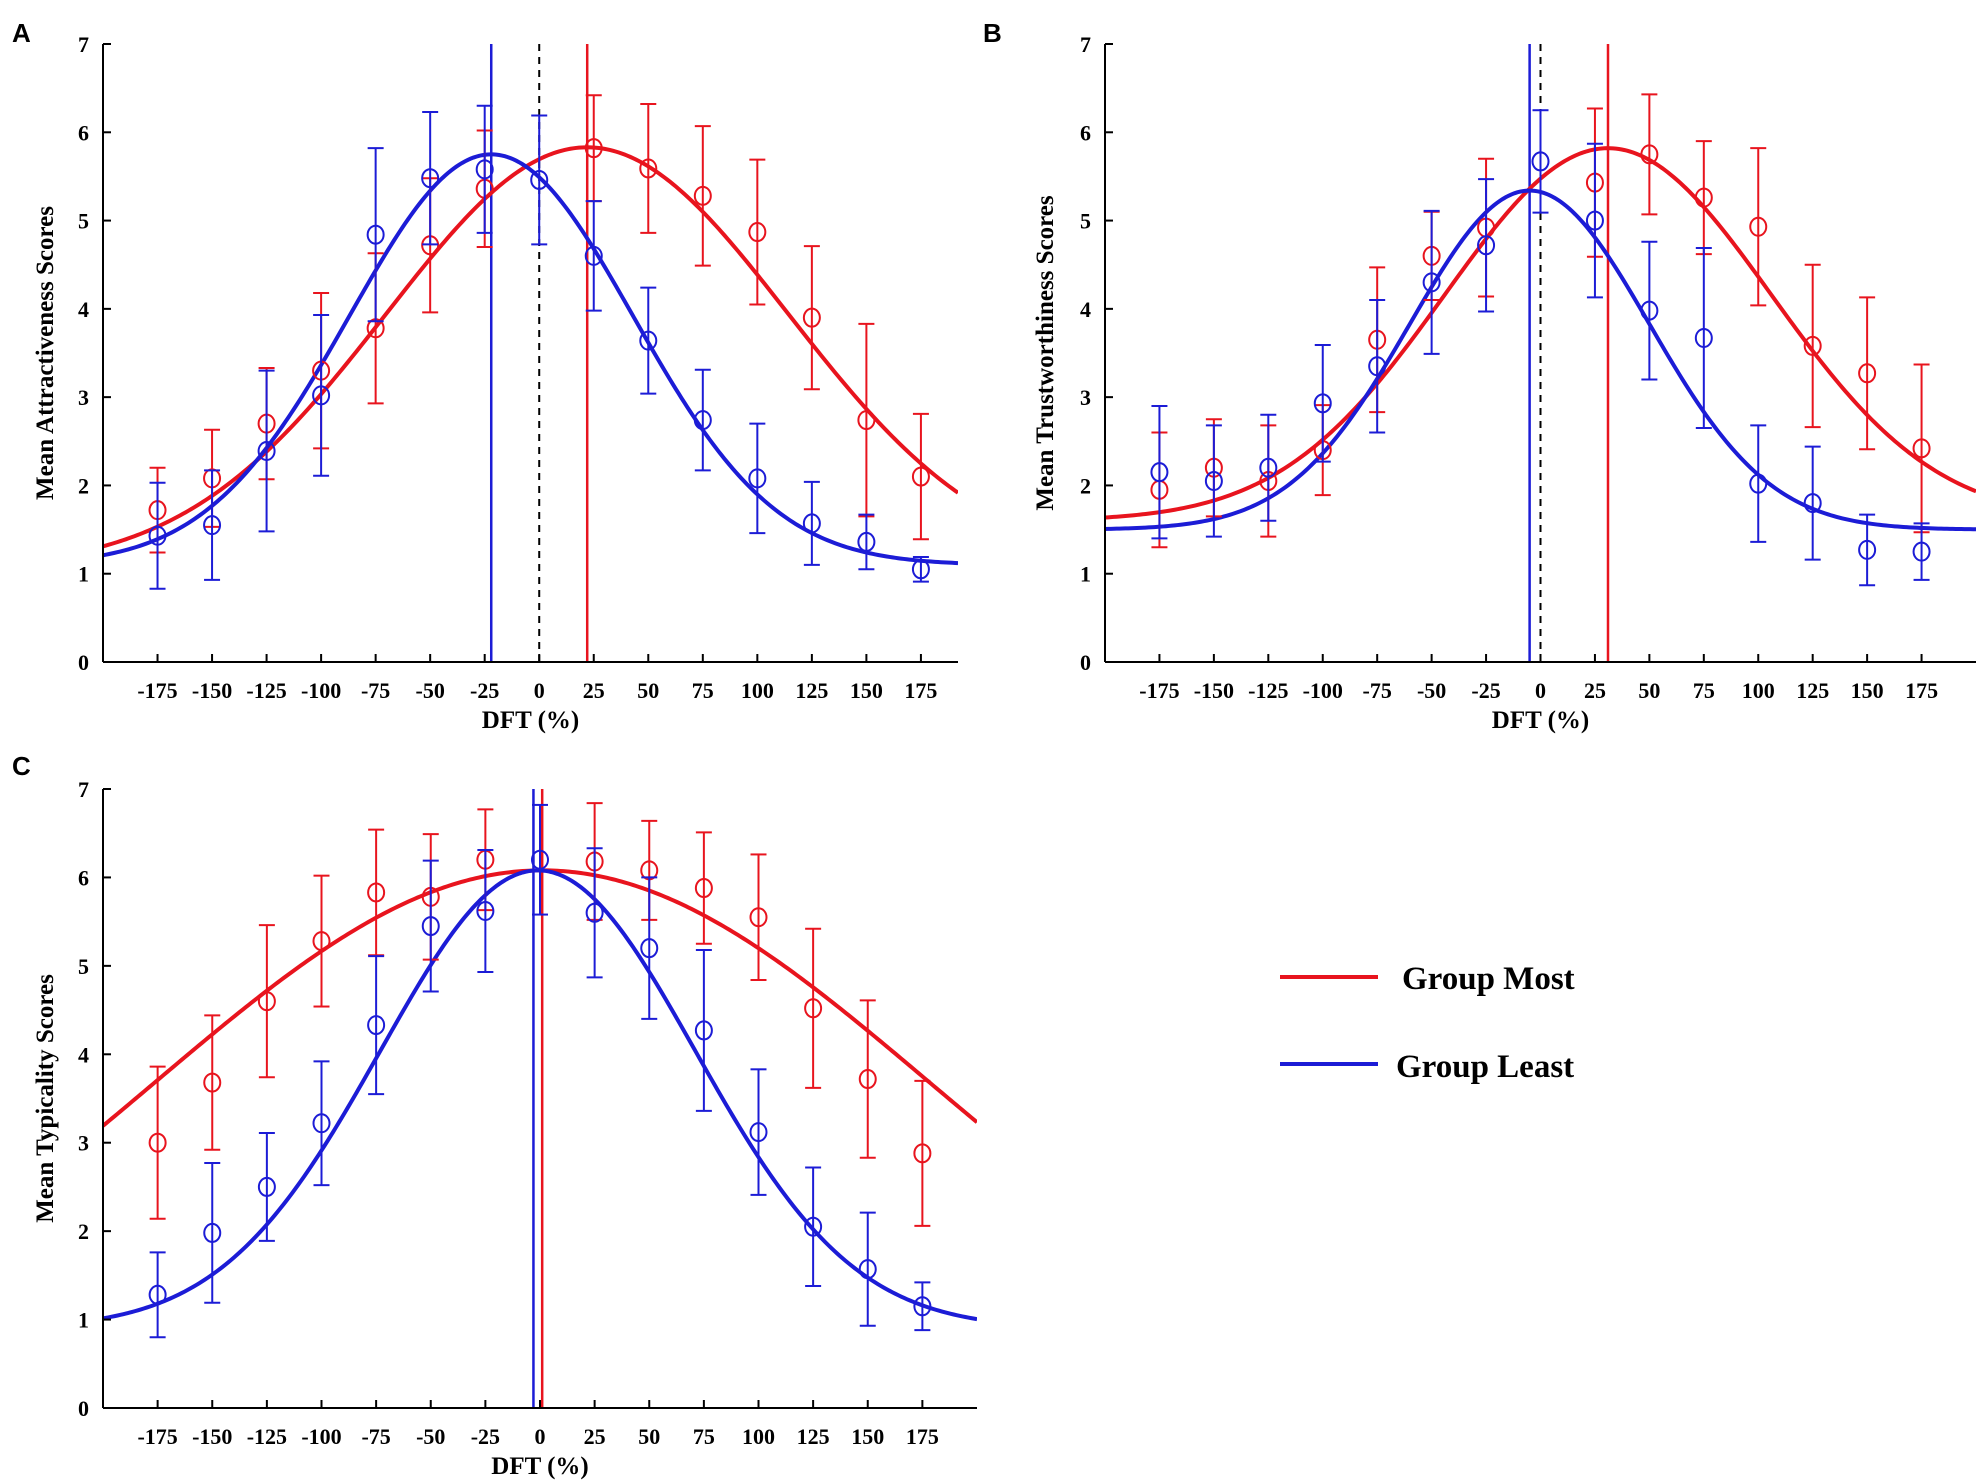 The height and width of the screenshot is (1483, 1979). Describe the element at coordinates (920, 690) in the screenshot. I see `x-tick-label: 175` at that location.